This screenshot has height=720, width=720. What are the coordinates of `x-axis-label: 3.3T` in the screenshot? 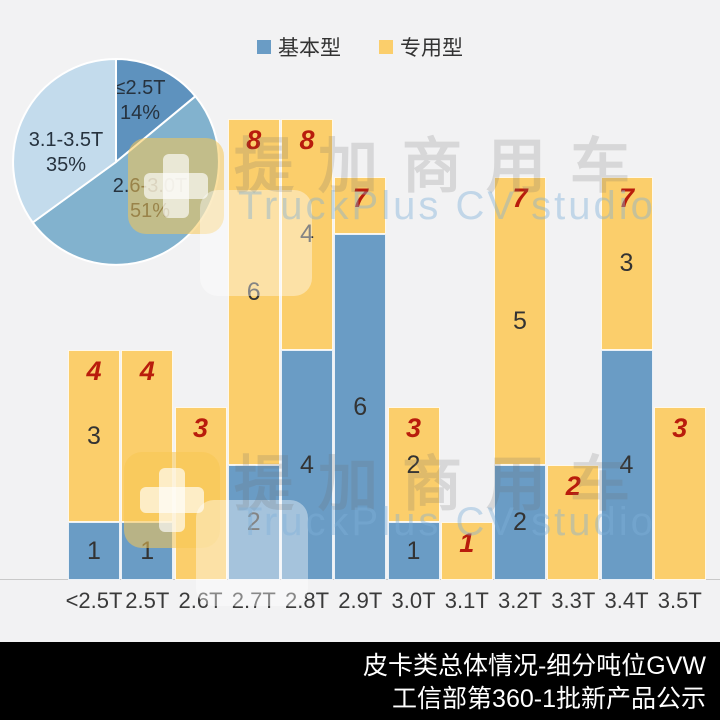 It's located at (573, 600).